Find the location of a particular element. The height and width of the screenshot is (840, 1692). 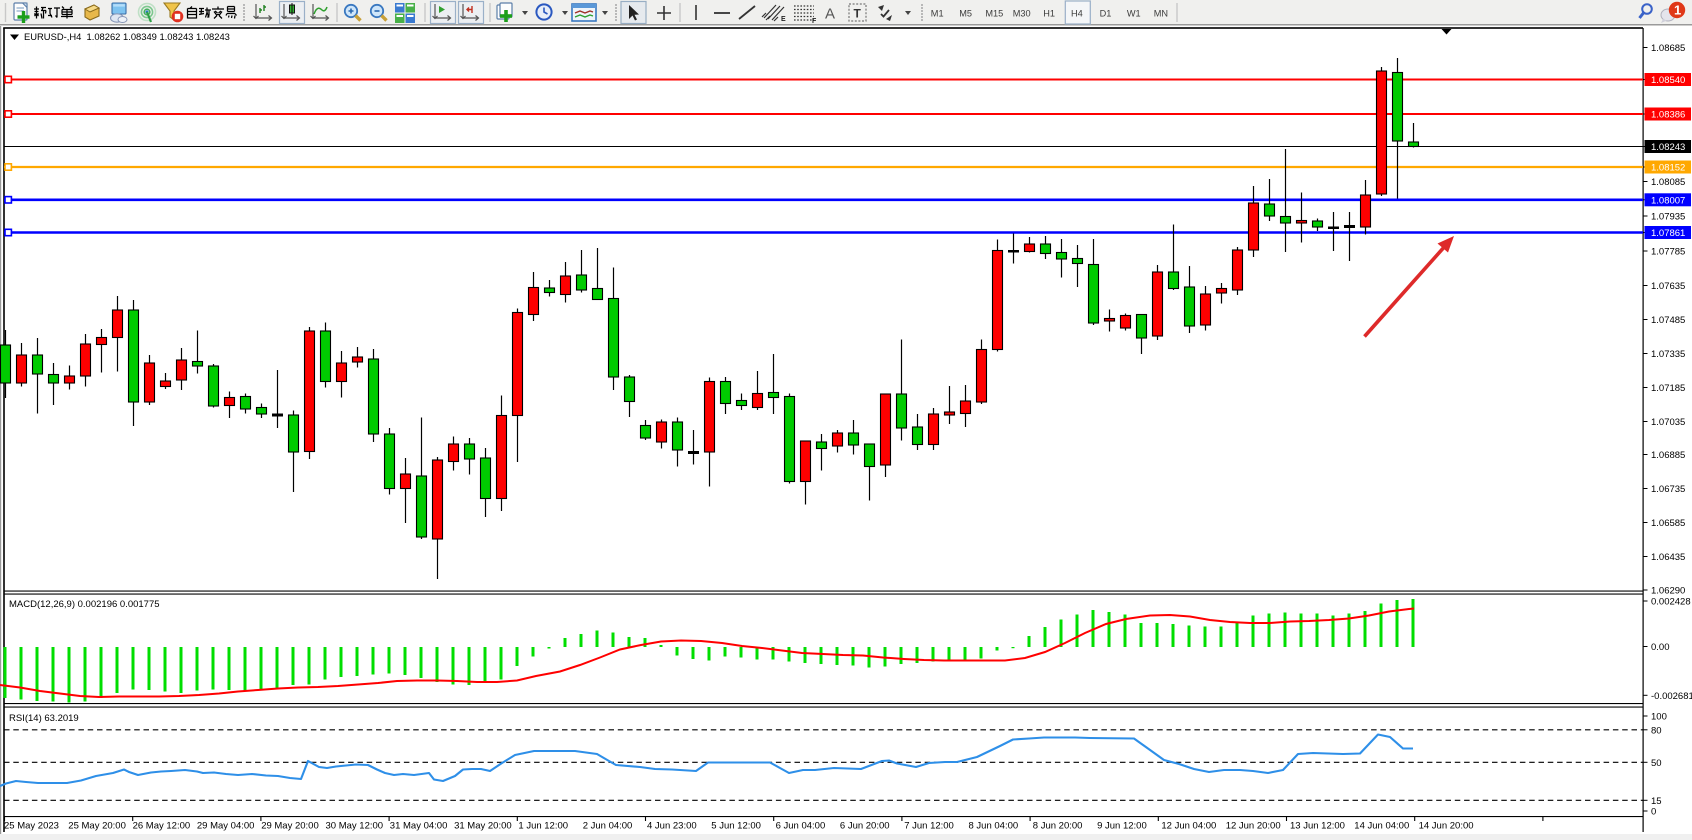

svg-text: 1.07861 is located at coordinates (1668, 233).